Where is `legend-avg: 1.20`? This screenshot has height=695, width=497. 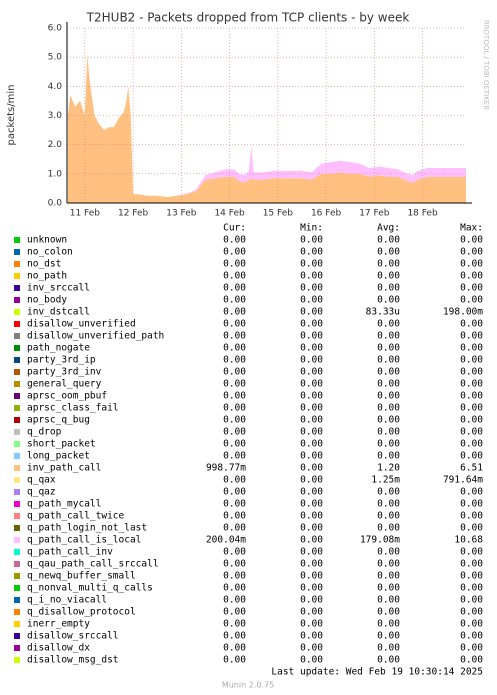 legend-avg: 1.20 is located at coordinates (388, 468).